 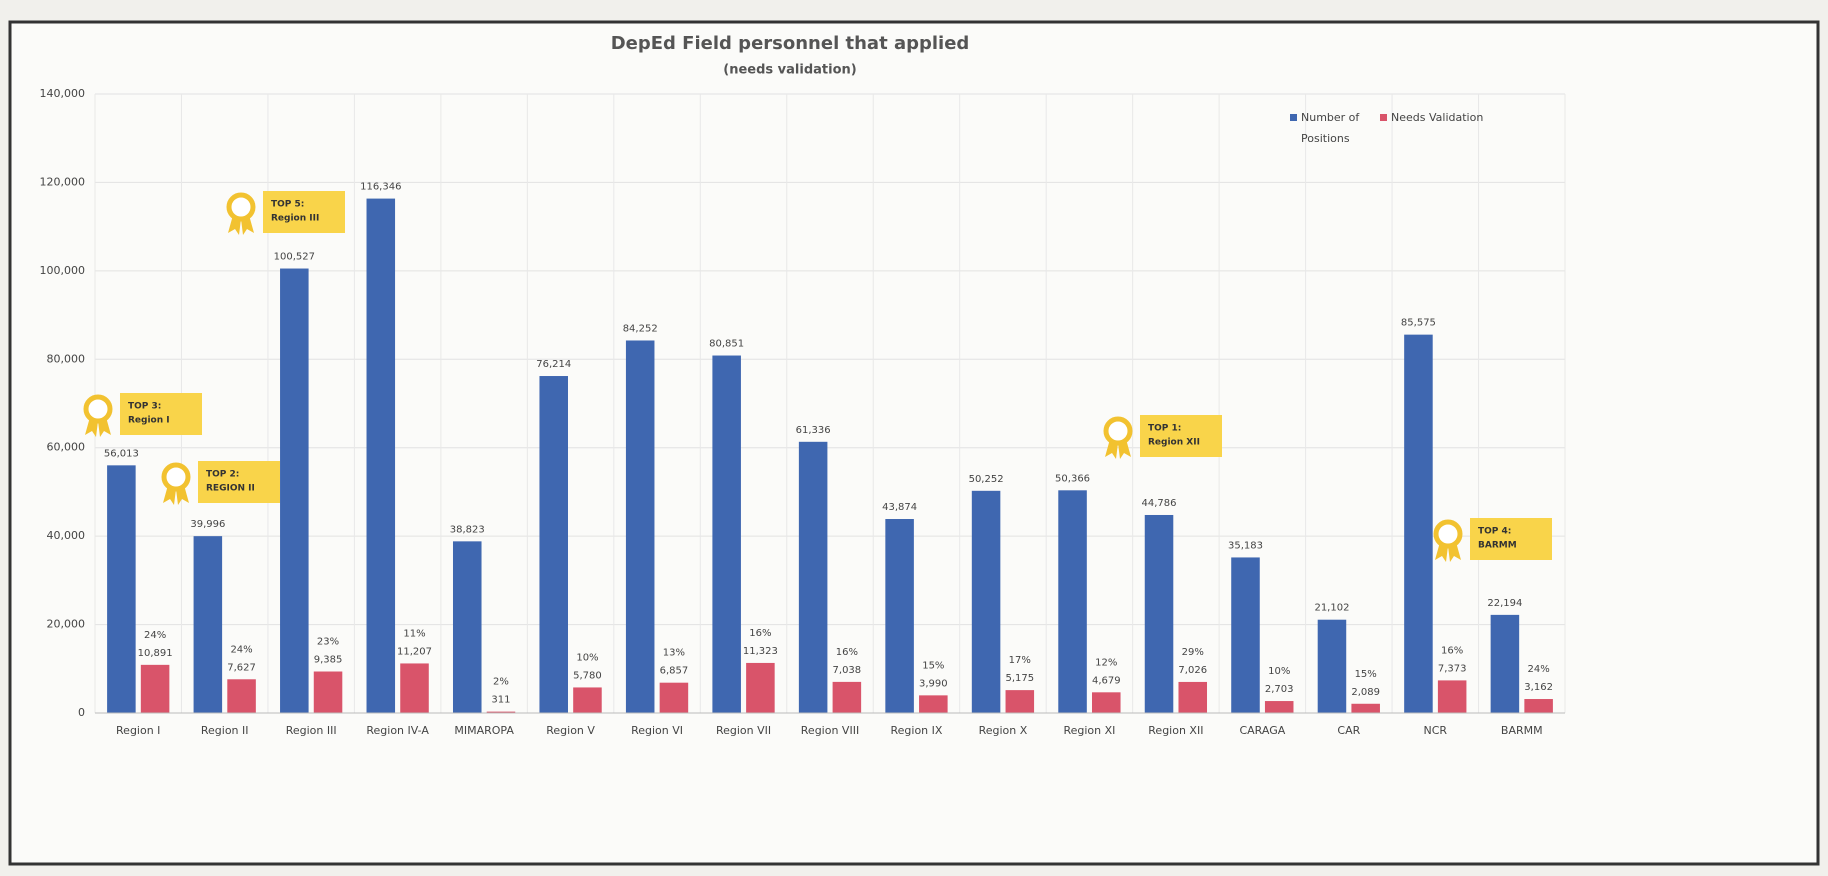 I want to click on y-tick-label: 120,000, so click(x=63, y=181).